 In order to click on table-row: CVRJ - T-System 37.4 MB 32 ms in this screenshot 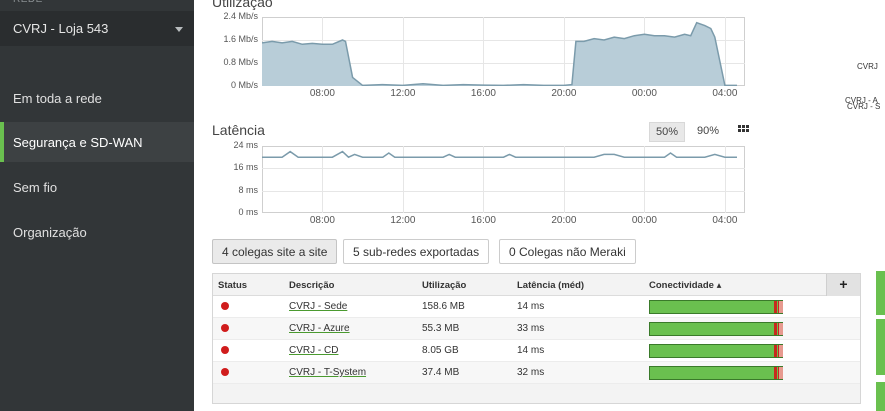, I will do `click(536, 373)`.